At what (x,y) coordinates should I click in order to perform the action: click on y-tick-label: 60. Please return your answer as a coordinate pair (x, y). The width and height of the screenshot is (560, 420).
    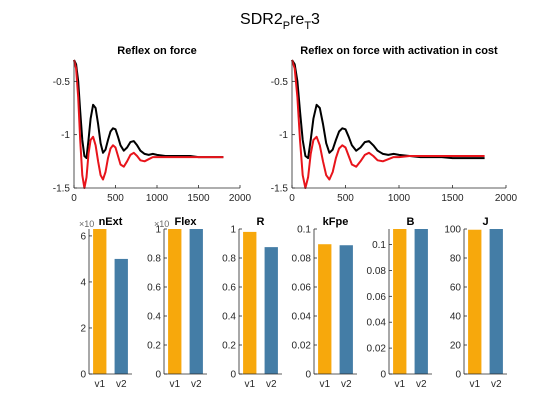
    Looking at the image, I should click on (456, 288).